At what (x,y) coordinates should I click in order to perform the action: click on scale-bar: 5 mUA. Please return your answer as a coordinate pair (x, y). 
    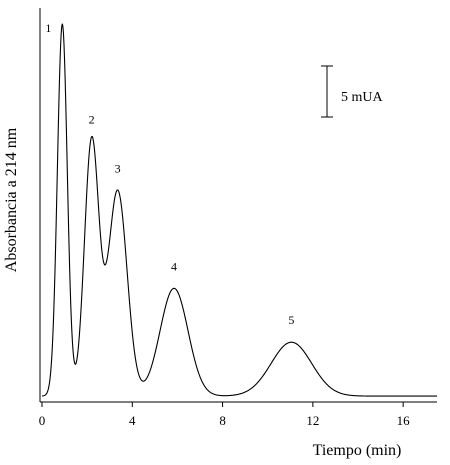
    Looking at the image, I should click on (352, 91).